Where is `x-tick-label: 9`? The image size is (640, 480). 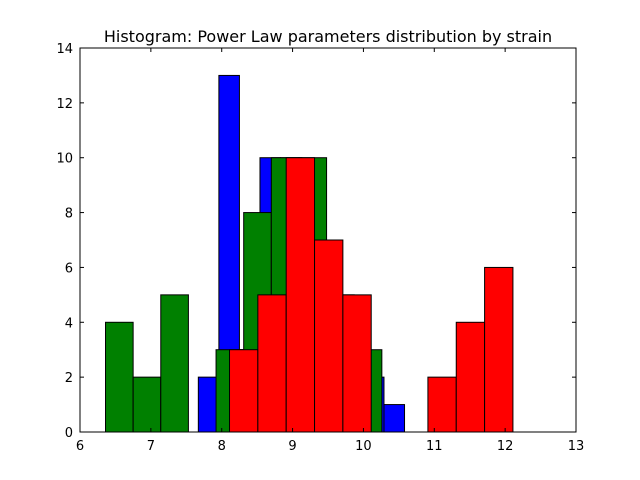 x-tick-label: 9 is located at coordinates (292, 446).